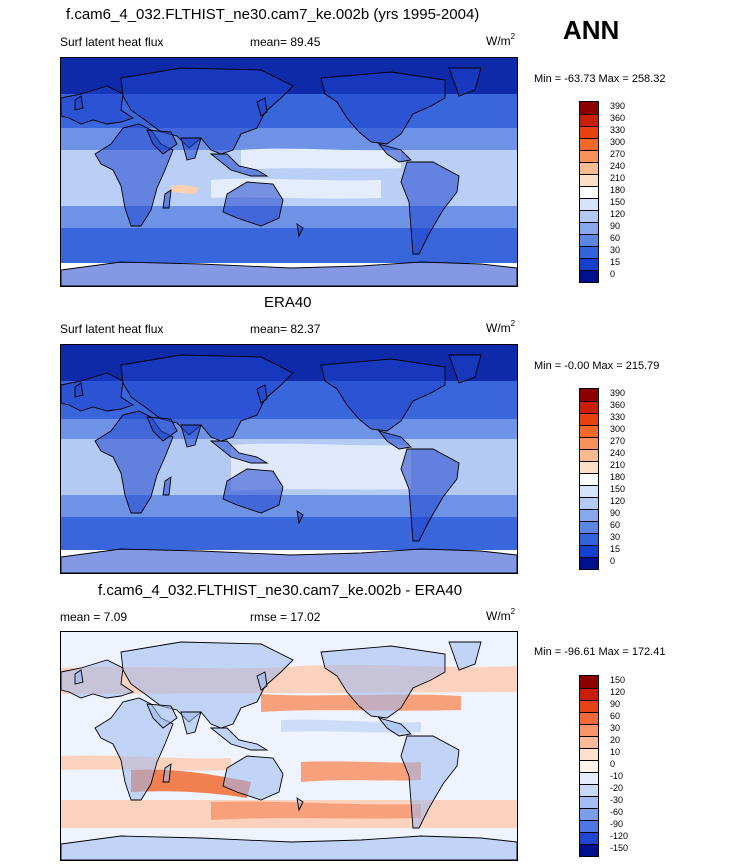 The image size is (732, 865). Describe the element at coordinates (617, 788) in the screenshot. I see `colorbar-tick-label: -20` at that location.